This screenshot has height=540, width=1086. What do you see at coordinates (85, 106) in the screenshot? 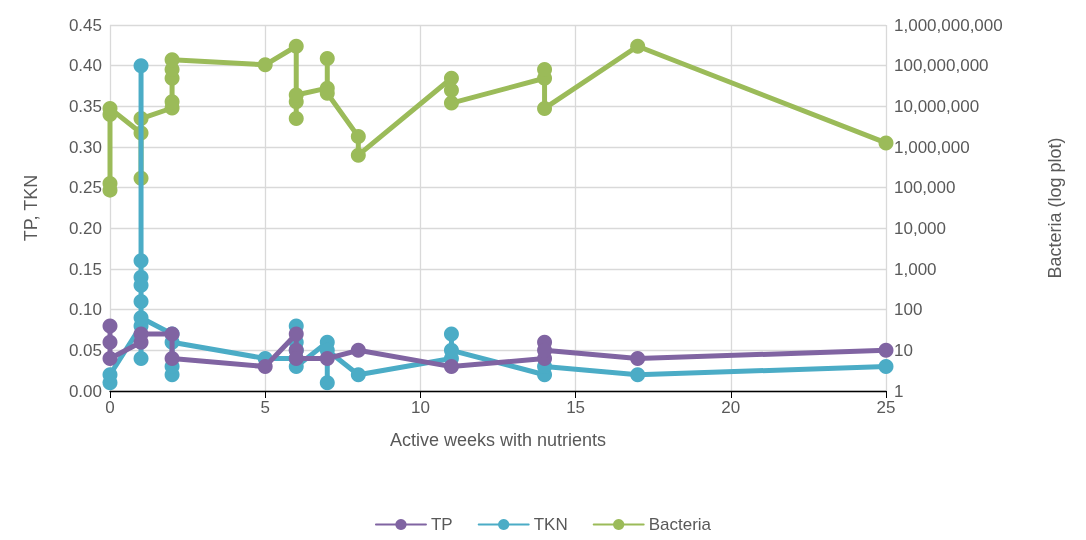
I see `y-tick-label: 0.35` at bounding box center [85, 106].